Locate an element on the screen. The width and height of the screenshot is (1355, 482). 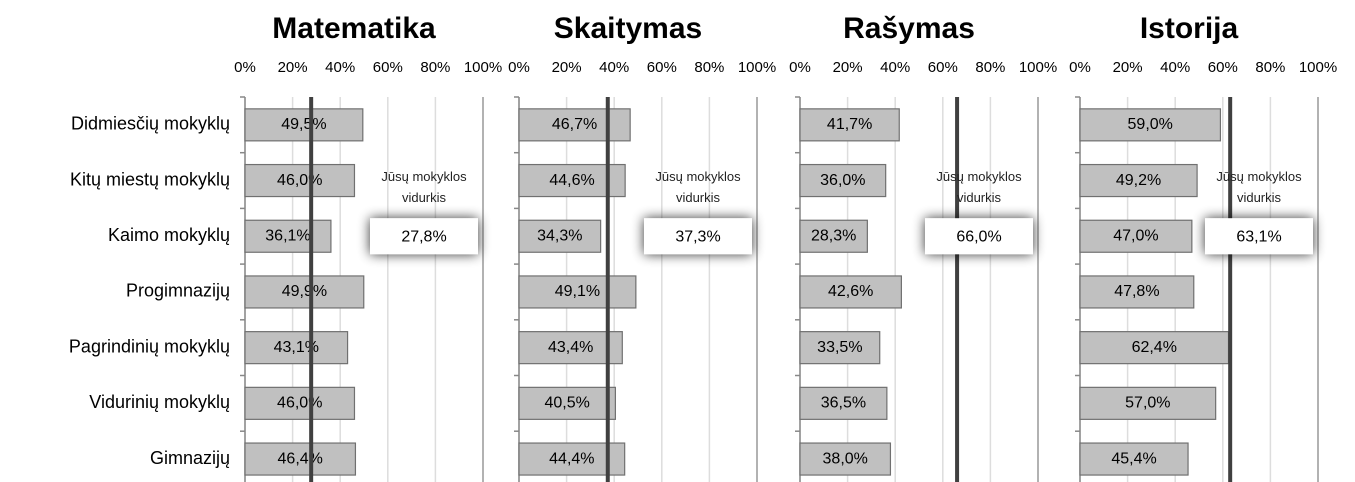
bar-value-label: 47,0% is located at coordinates (1135, 235).